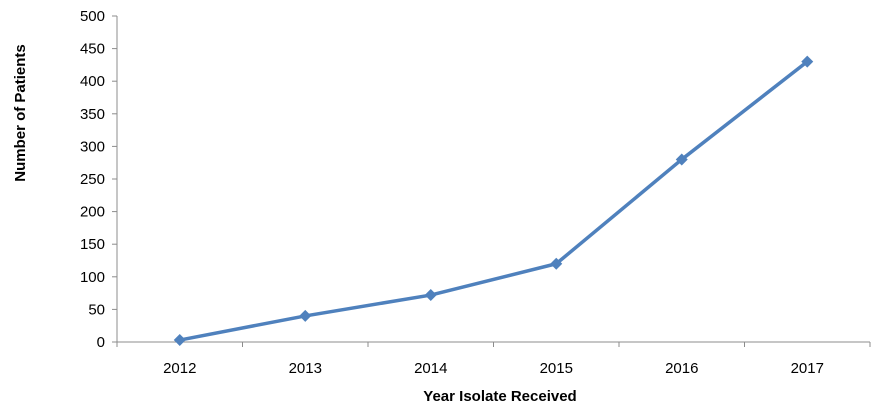 The image size is (880, 406). What do you see at coordinates (430, 368) in the screenshot?
I see `x-tick-label: 2014` at bounding box center [430, 368].